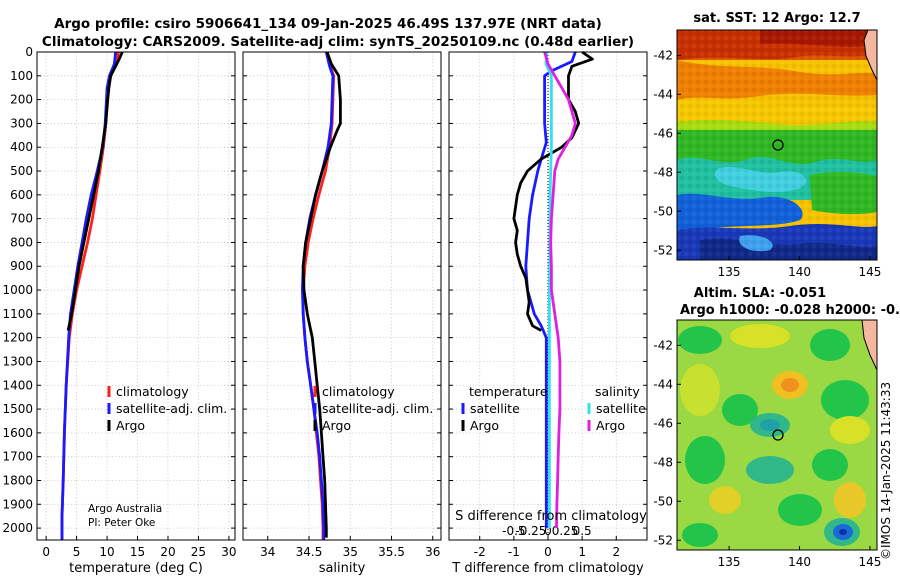 The height and width of the screenshot is (580, 900). Describe the element at coordinates (17, 314) in the screenshot. I see `depth-tick-label-1100: 1100` at that location.